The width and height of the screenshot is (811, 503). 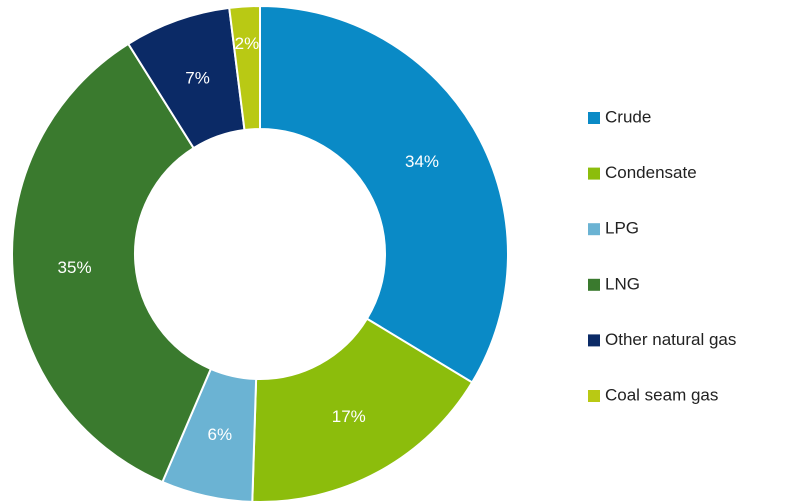 What do you see at coordinates (651, 172) in the screenshot?
I see `legend-label: Condensate` at bounding box center [651, 172].